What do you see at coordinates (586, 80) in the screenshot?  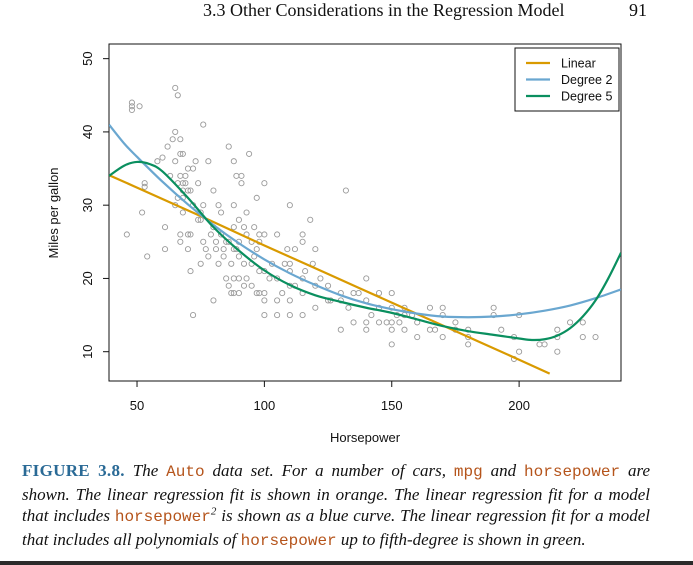 I see `legend-entry-degree-2-label: Degree 2` at bounding box center [586, 80].